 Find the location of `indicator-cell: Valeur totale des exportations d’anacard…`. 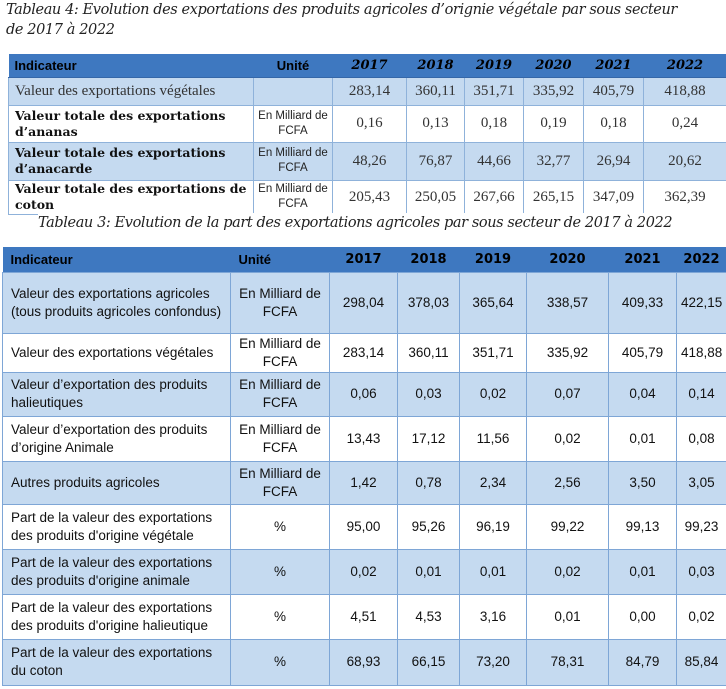

indicator-cell: Valeur totale des exportations d’anacard… is located at coordinates (131, 161).